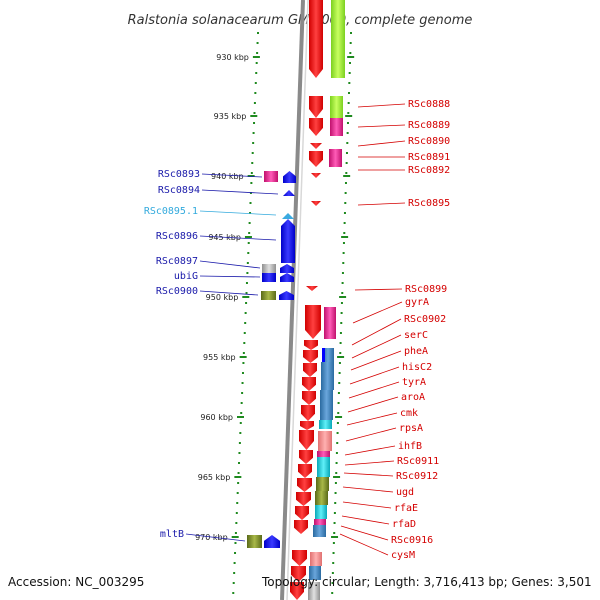  What do you see at coordinates (327, 369) in the screenshot?
I see `cog-box-steel-blue` at bounding box center [327, 369].